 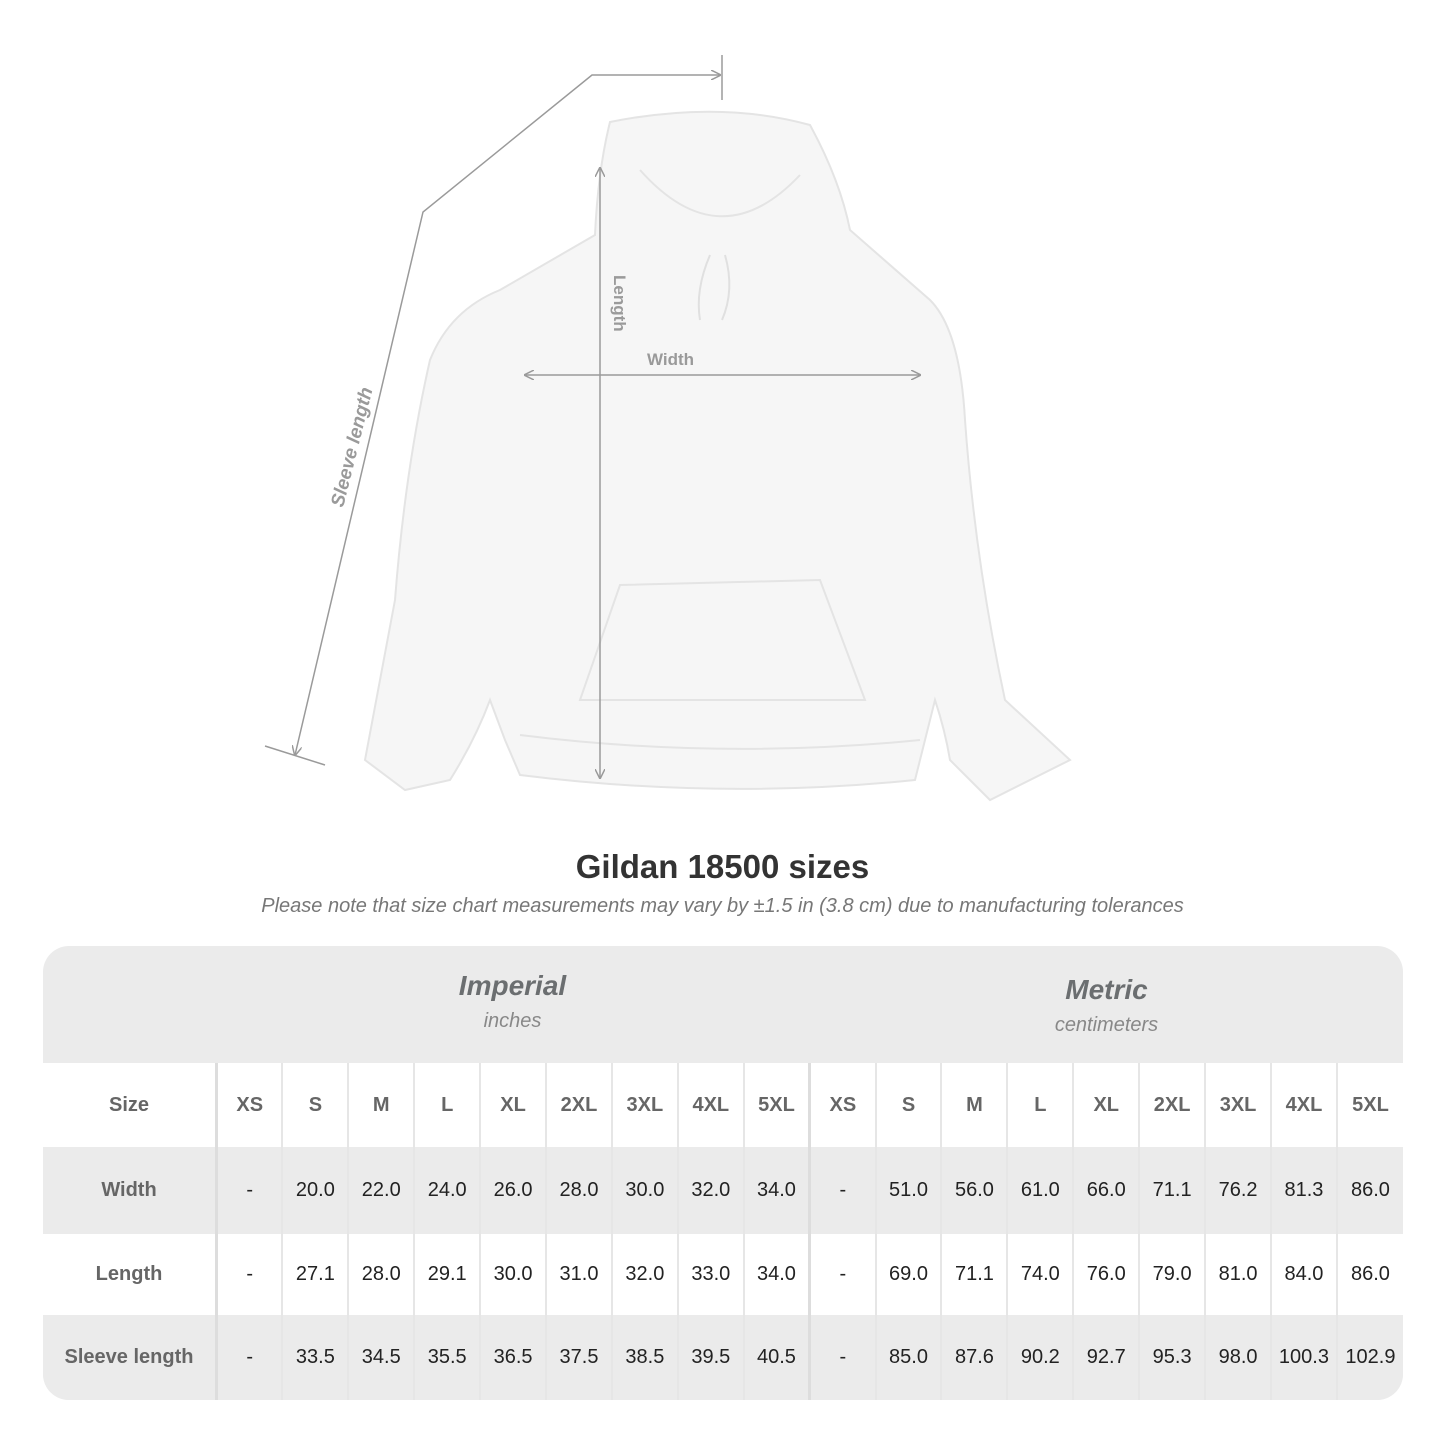 I want to click on imperial-size-header: 5XL, so click(x=776, y=1105).